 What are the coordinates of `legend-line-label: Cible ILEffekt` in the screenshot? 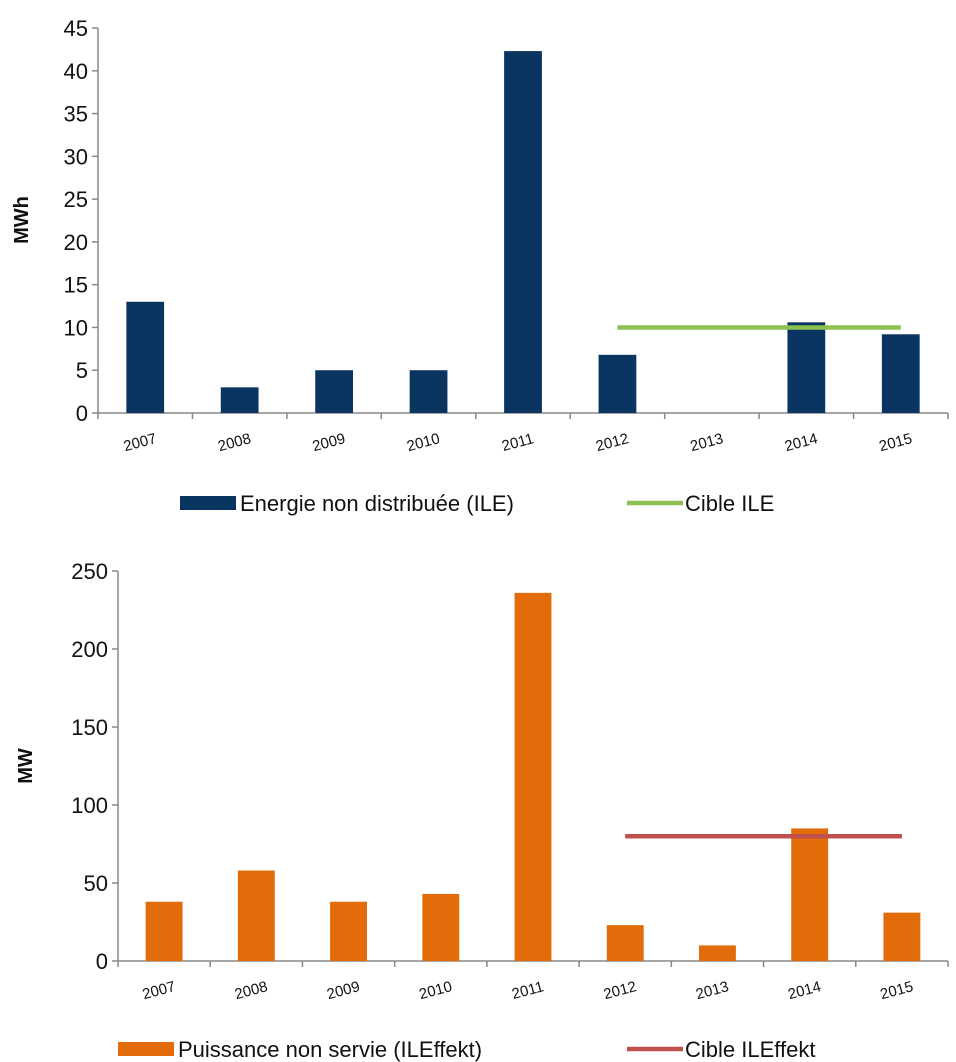 It's located at (750, 1049).